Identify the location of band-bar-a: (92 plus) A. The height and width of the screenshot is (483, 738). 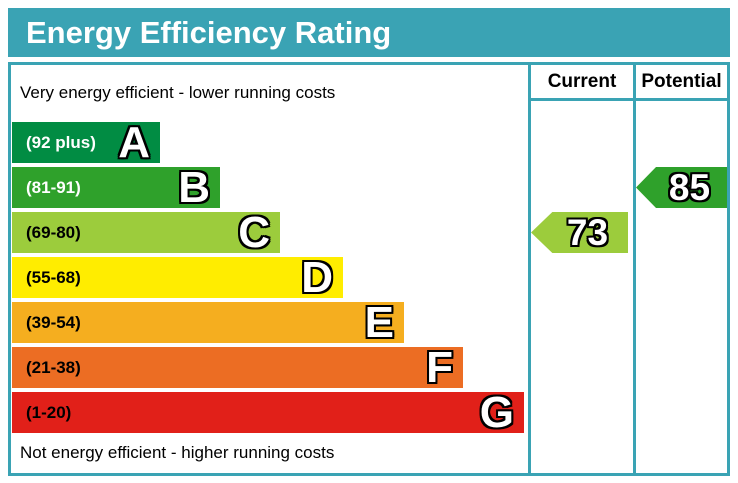
(86, 142).